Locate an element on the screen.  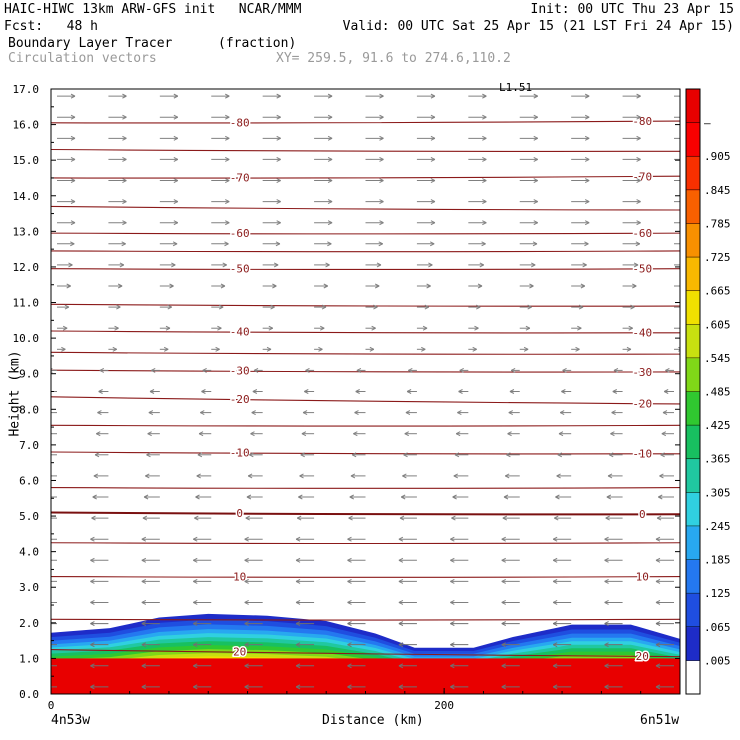
y-tick-label: 14.0 is located at coordinates (26, 196).